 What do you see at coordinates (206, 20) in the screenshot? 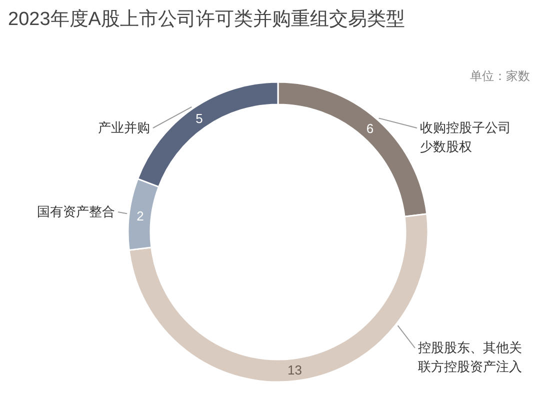
I see `chart-title: 2023年度A股上市公司许可类并购重组交易类型` at bounding box center [206, 20].